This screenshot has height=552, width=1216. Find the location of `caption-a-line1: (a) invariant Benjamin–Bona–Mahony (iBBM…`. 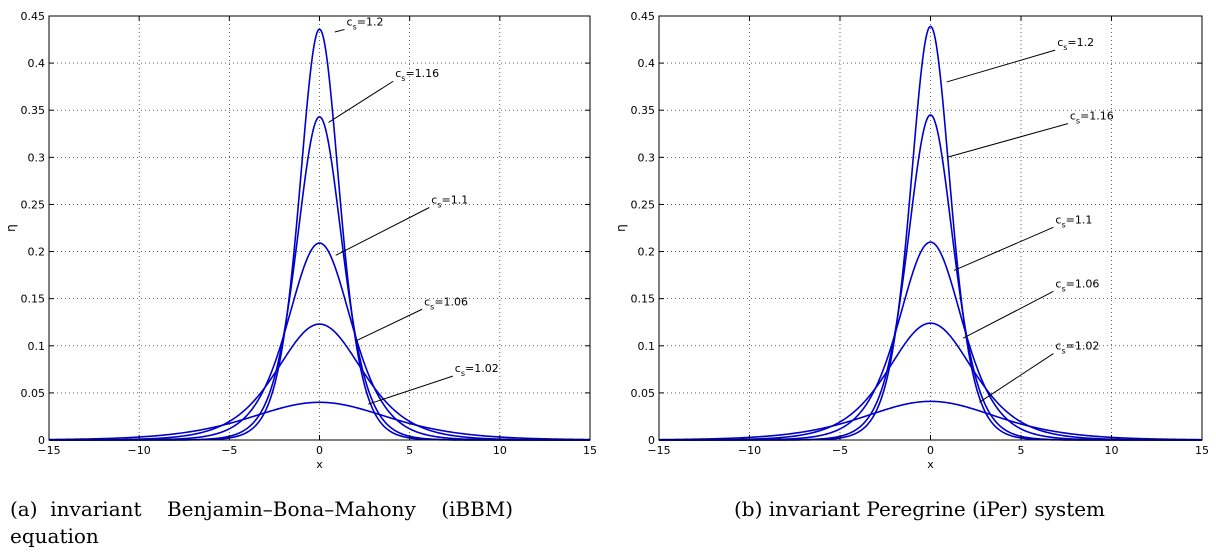

caption-a-line1: (a) invariant Benjamin–Bona–Mahony (iBBM… is located at coordinates (261, 509).